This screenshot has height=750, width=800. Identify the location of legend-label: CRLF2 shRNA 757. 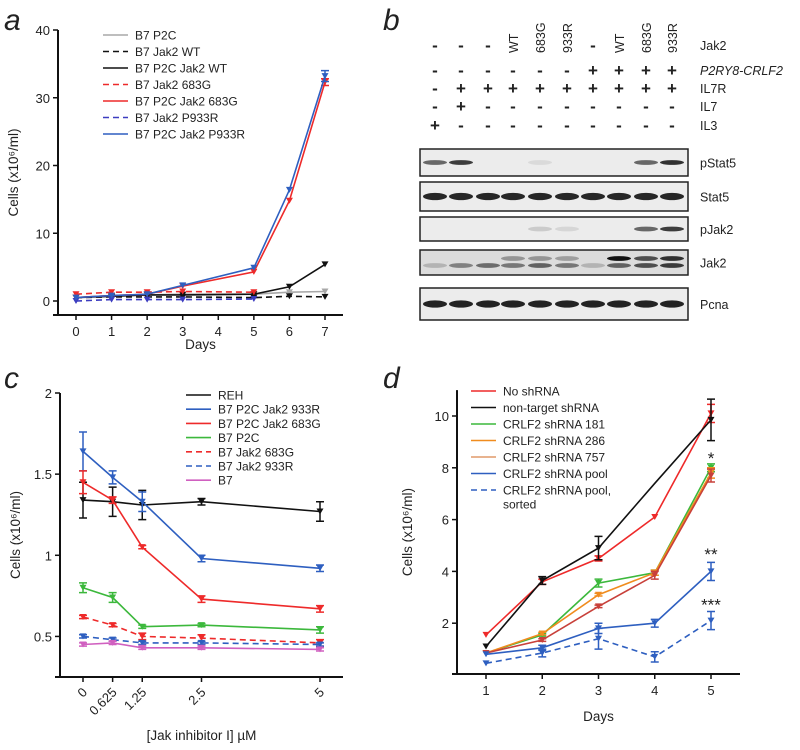
(554, 458).